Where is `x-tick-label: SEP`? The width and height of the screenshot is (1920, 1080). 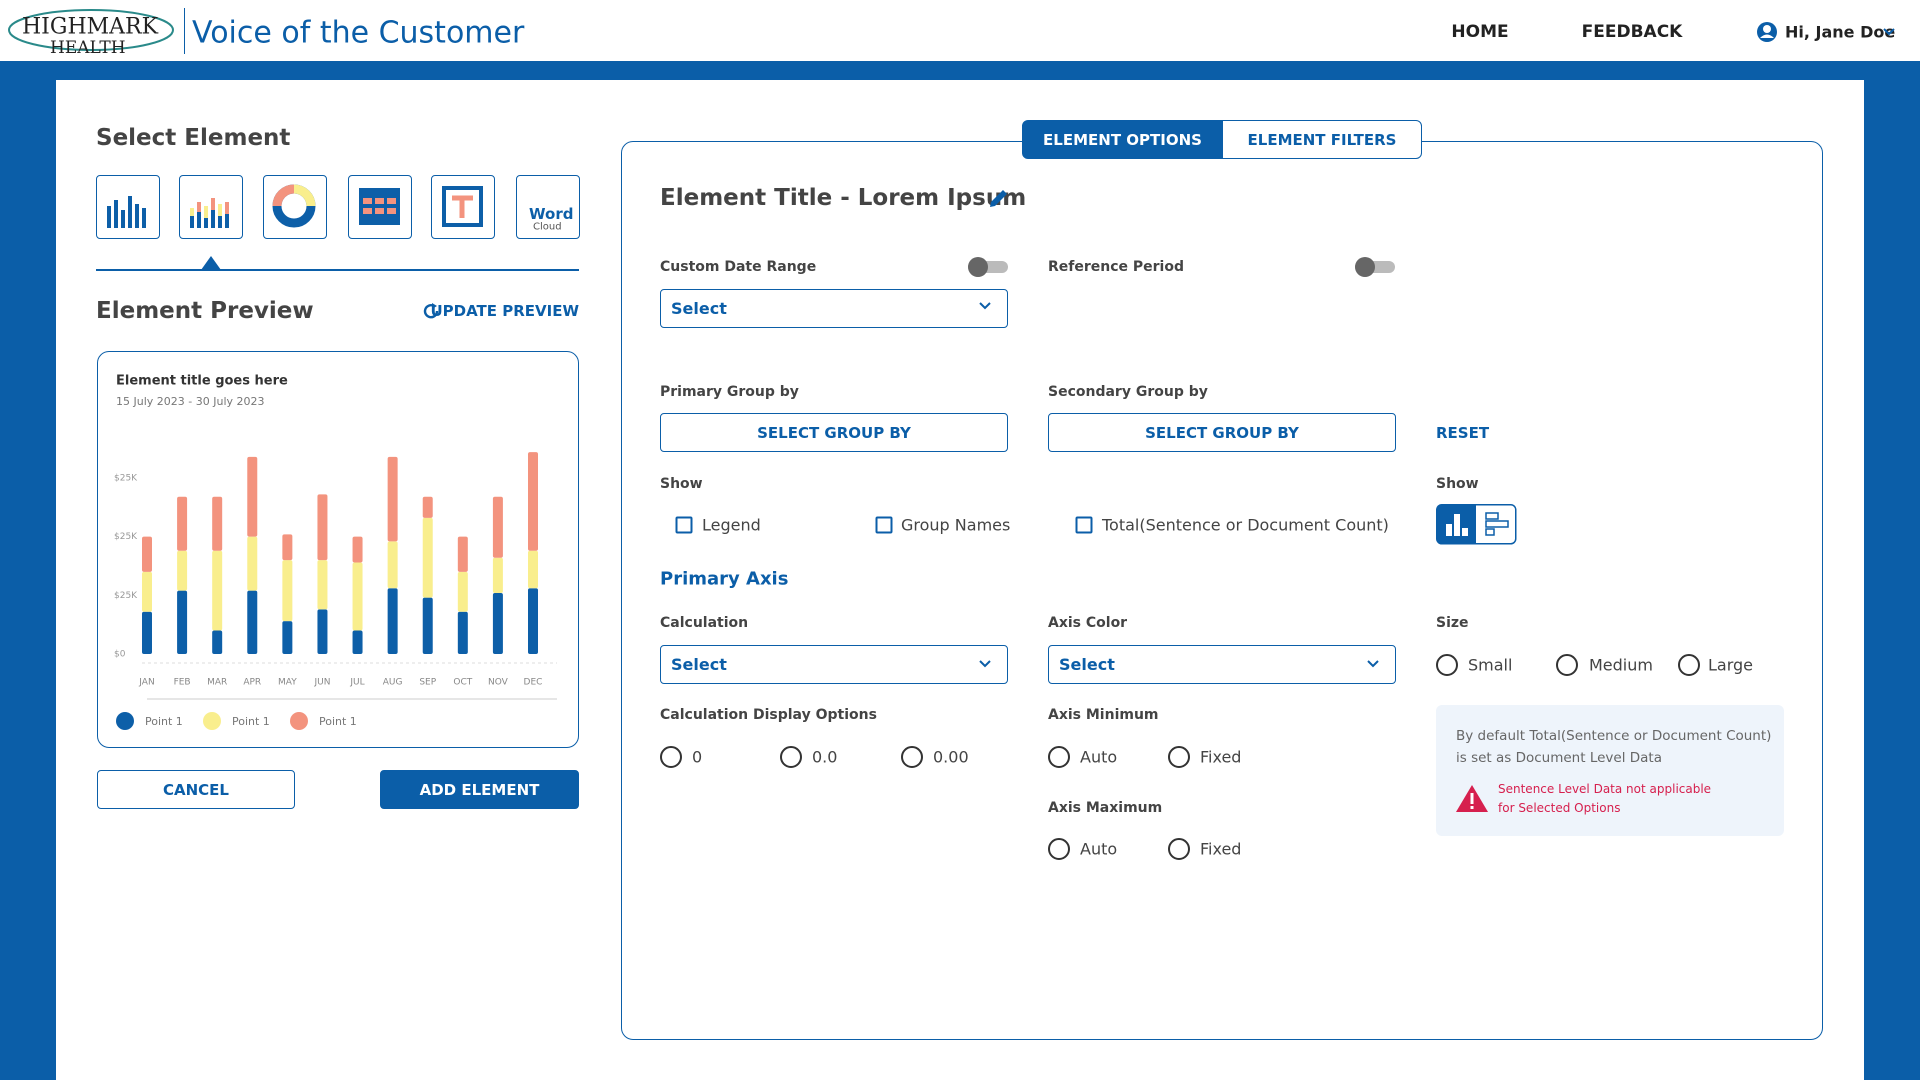
x-tick-label: SEP is located at coordinates (427, 683).